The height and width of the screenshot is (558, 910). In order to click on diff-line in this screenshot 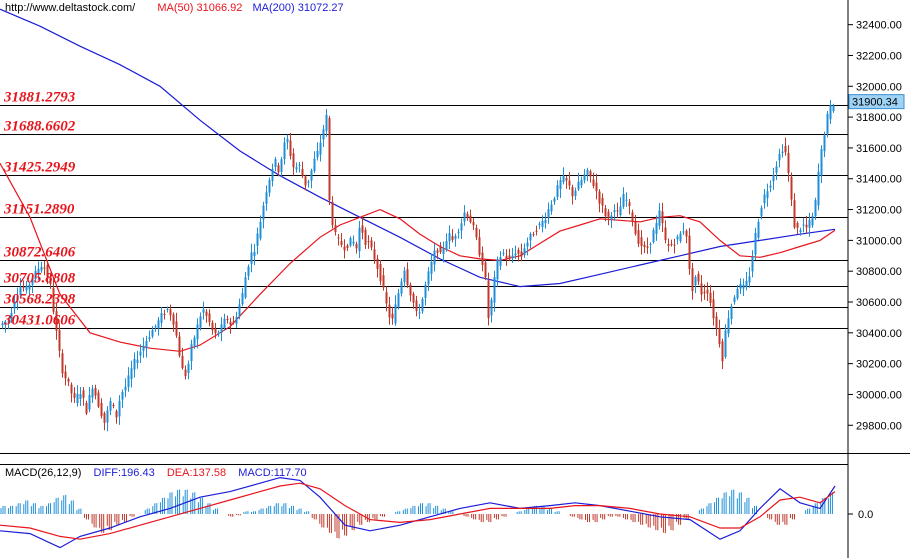, I will do `click(418, 512)`.